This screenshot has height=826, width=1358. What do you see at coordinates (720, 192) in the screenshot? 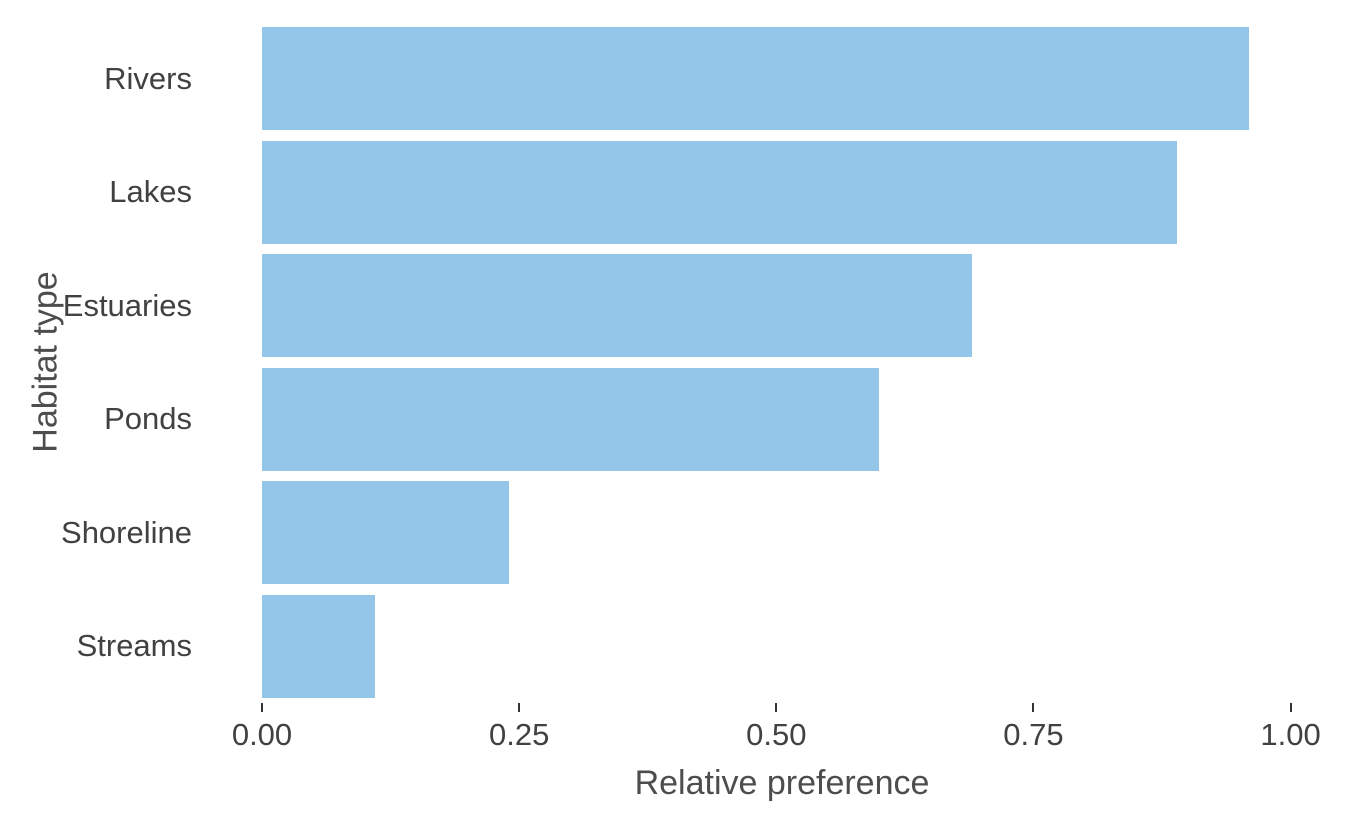
I see `bar-lakes` at bounding box center [720, 192].